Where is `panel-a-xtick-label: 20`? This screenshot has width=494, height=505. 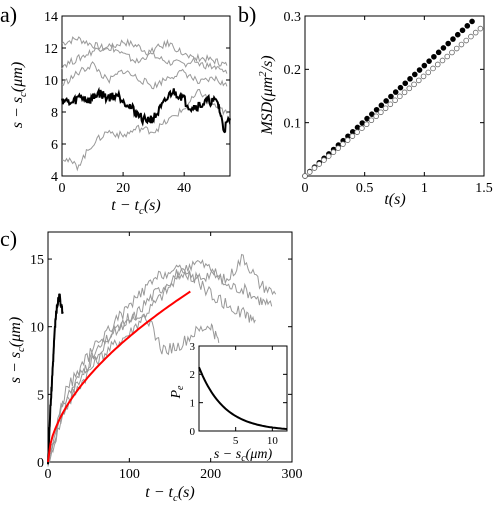
panel-a-xtick-label: 20 is located at coordinates (123, 188).